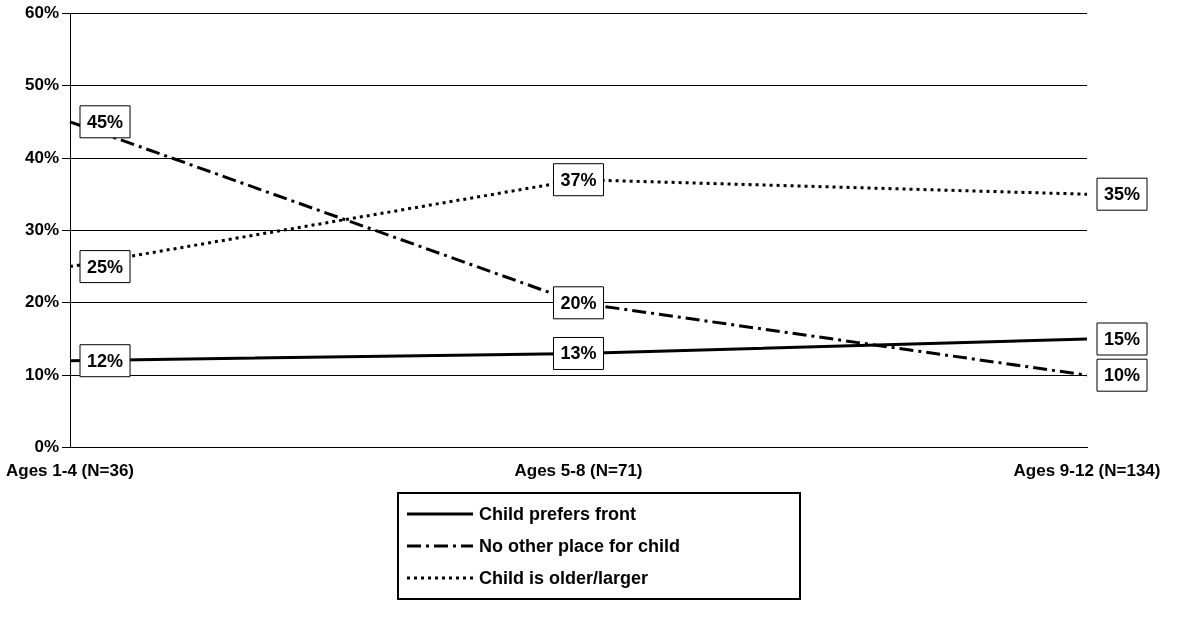 The image size is (1200, 638). I want to click on data-label: 37%, so click(578, 179).